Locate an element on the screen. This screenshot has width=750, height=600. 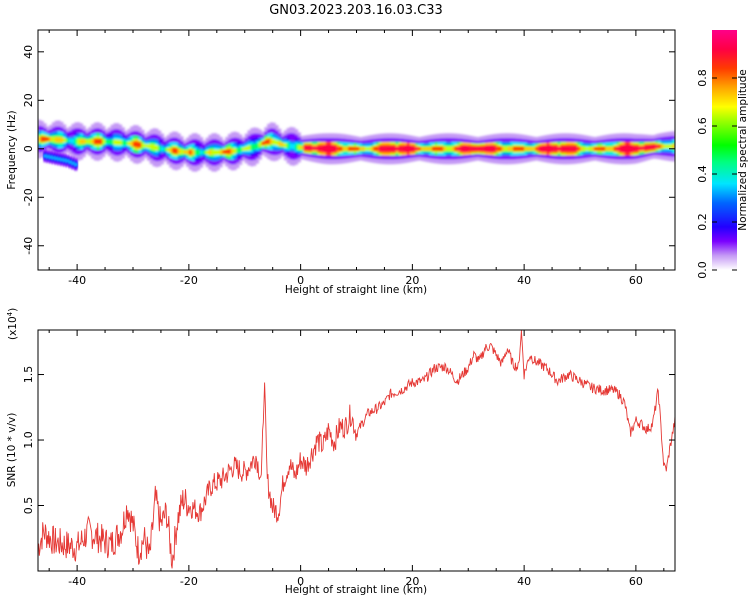
spectrogram-ytick-label: 0 is located at coordinates (28, 148).